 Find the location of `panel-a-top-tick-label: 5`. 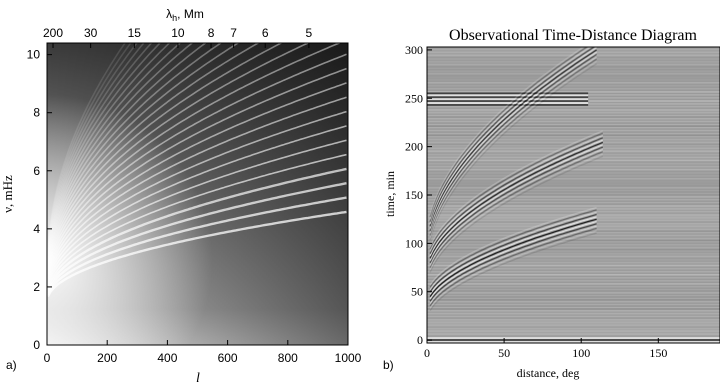

panel-a-top-tick-label: 5 is located at coordinates (309, 33).